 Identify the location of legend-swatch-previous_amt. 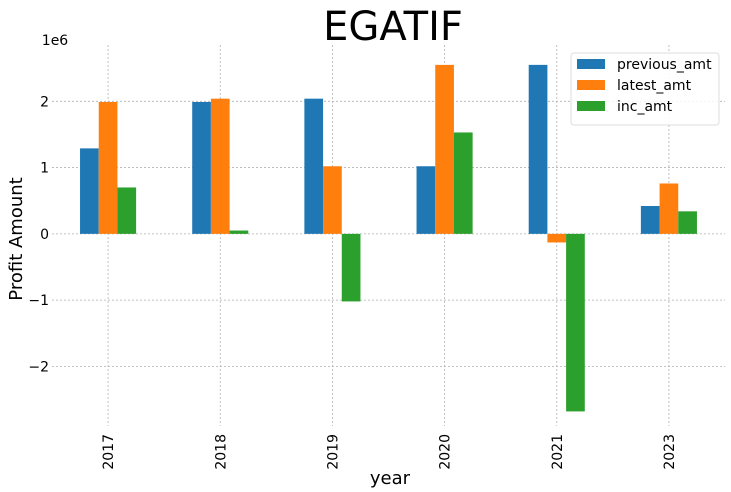
(591, 64).